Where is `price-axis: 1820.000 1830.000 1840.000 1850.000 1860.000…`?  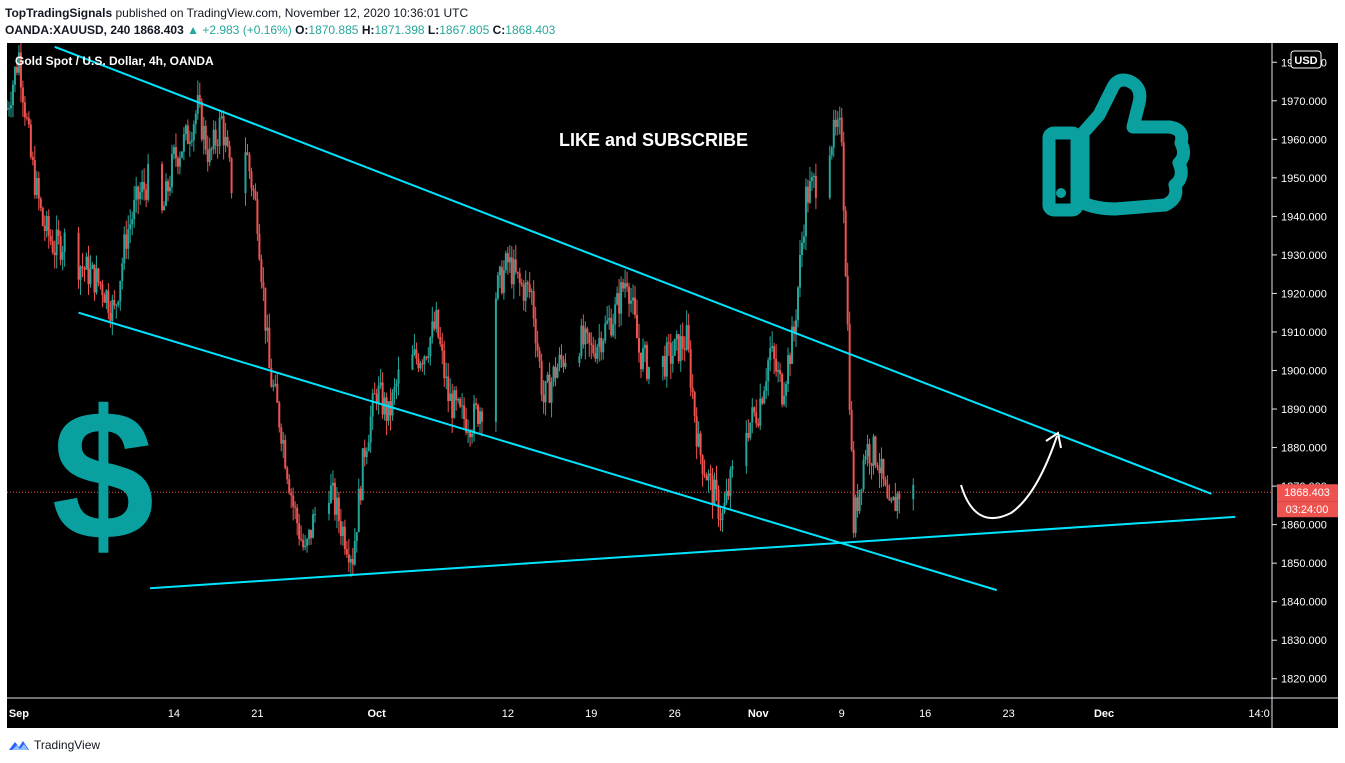 price-axis: 1820.000 1830.000 1840.000 1850.000 1860.000… is located at coordinates (1299, 371).